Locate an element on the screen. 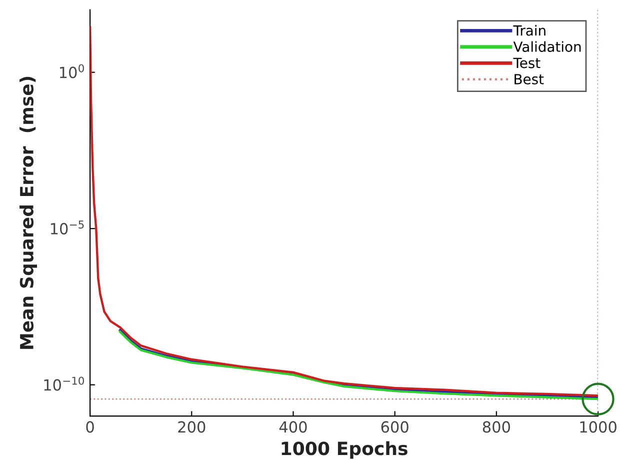  y-tick-label: 10$^{−10}$ is located at coordinates (64, 383).